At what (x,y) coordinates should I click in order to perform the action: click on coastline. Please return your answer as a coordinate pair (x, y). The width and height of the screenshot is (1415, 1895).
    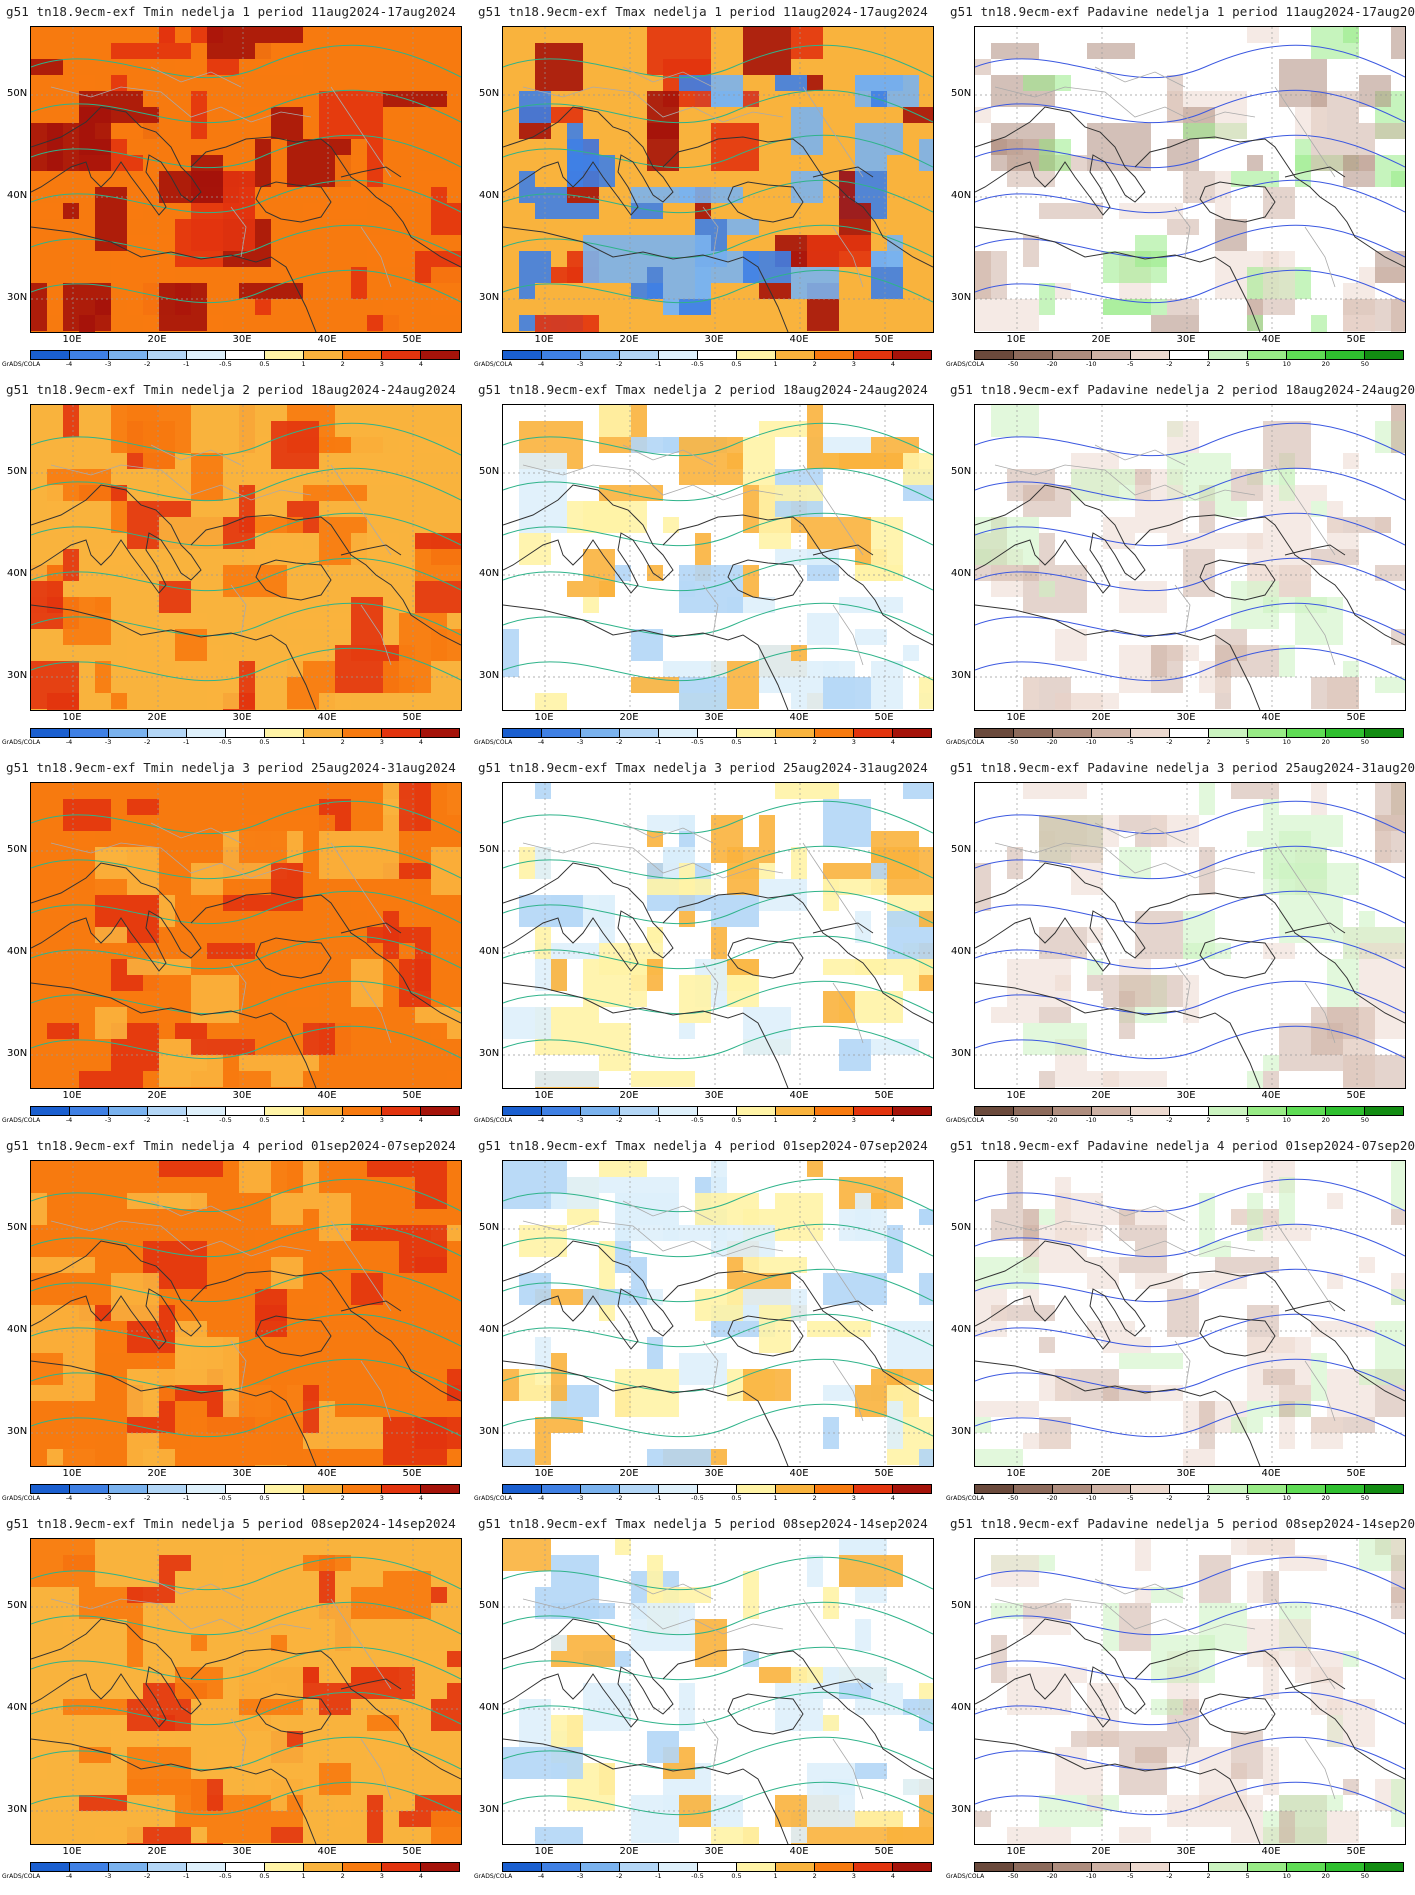
    Looking at the image, I should click on (246, 597).